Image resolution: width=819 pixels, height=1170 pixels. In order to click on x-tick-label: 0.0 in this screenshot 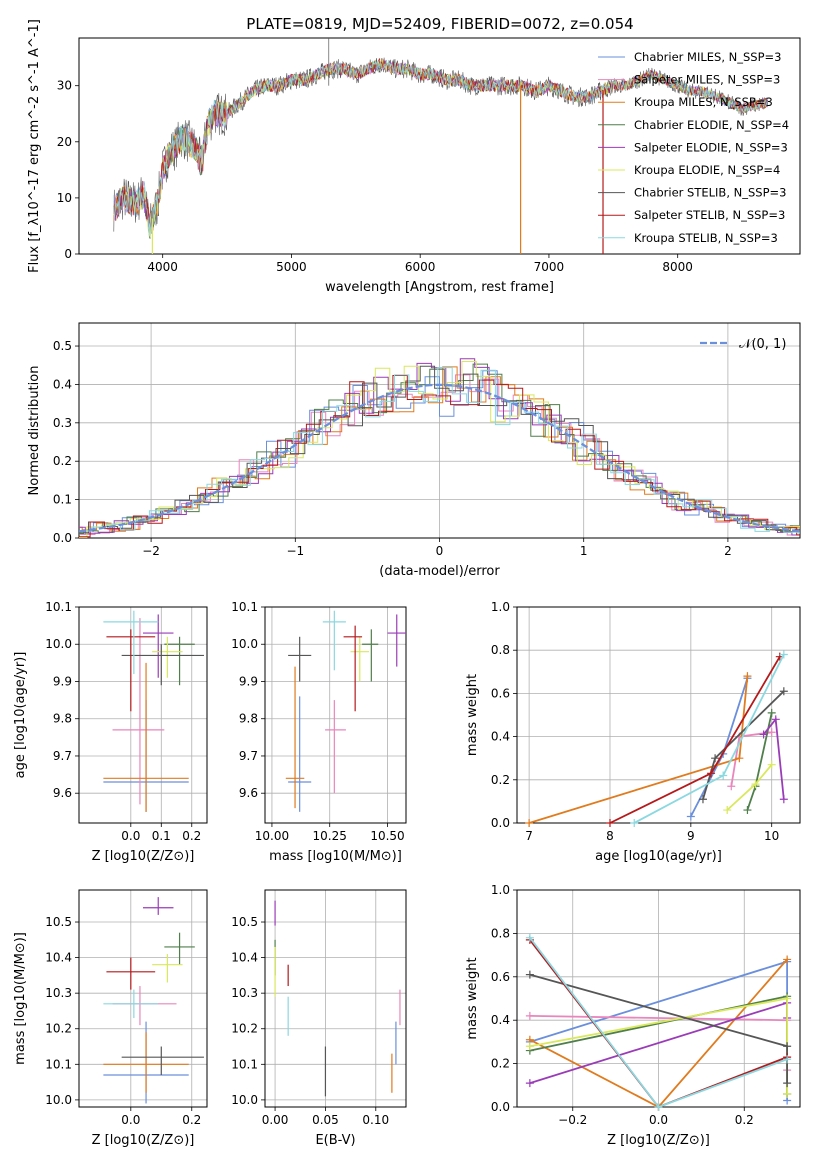, I will do `click(130, 1120)`.